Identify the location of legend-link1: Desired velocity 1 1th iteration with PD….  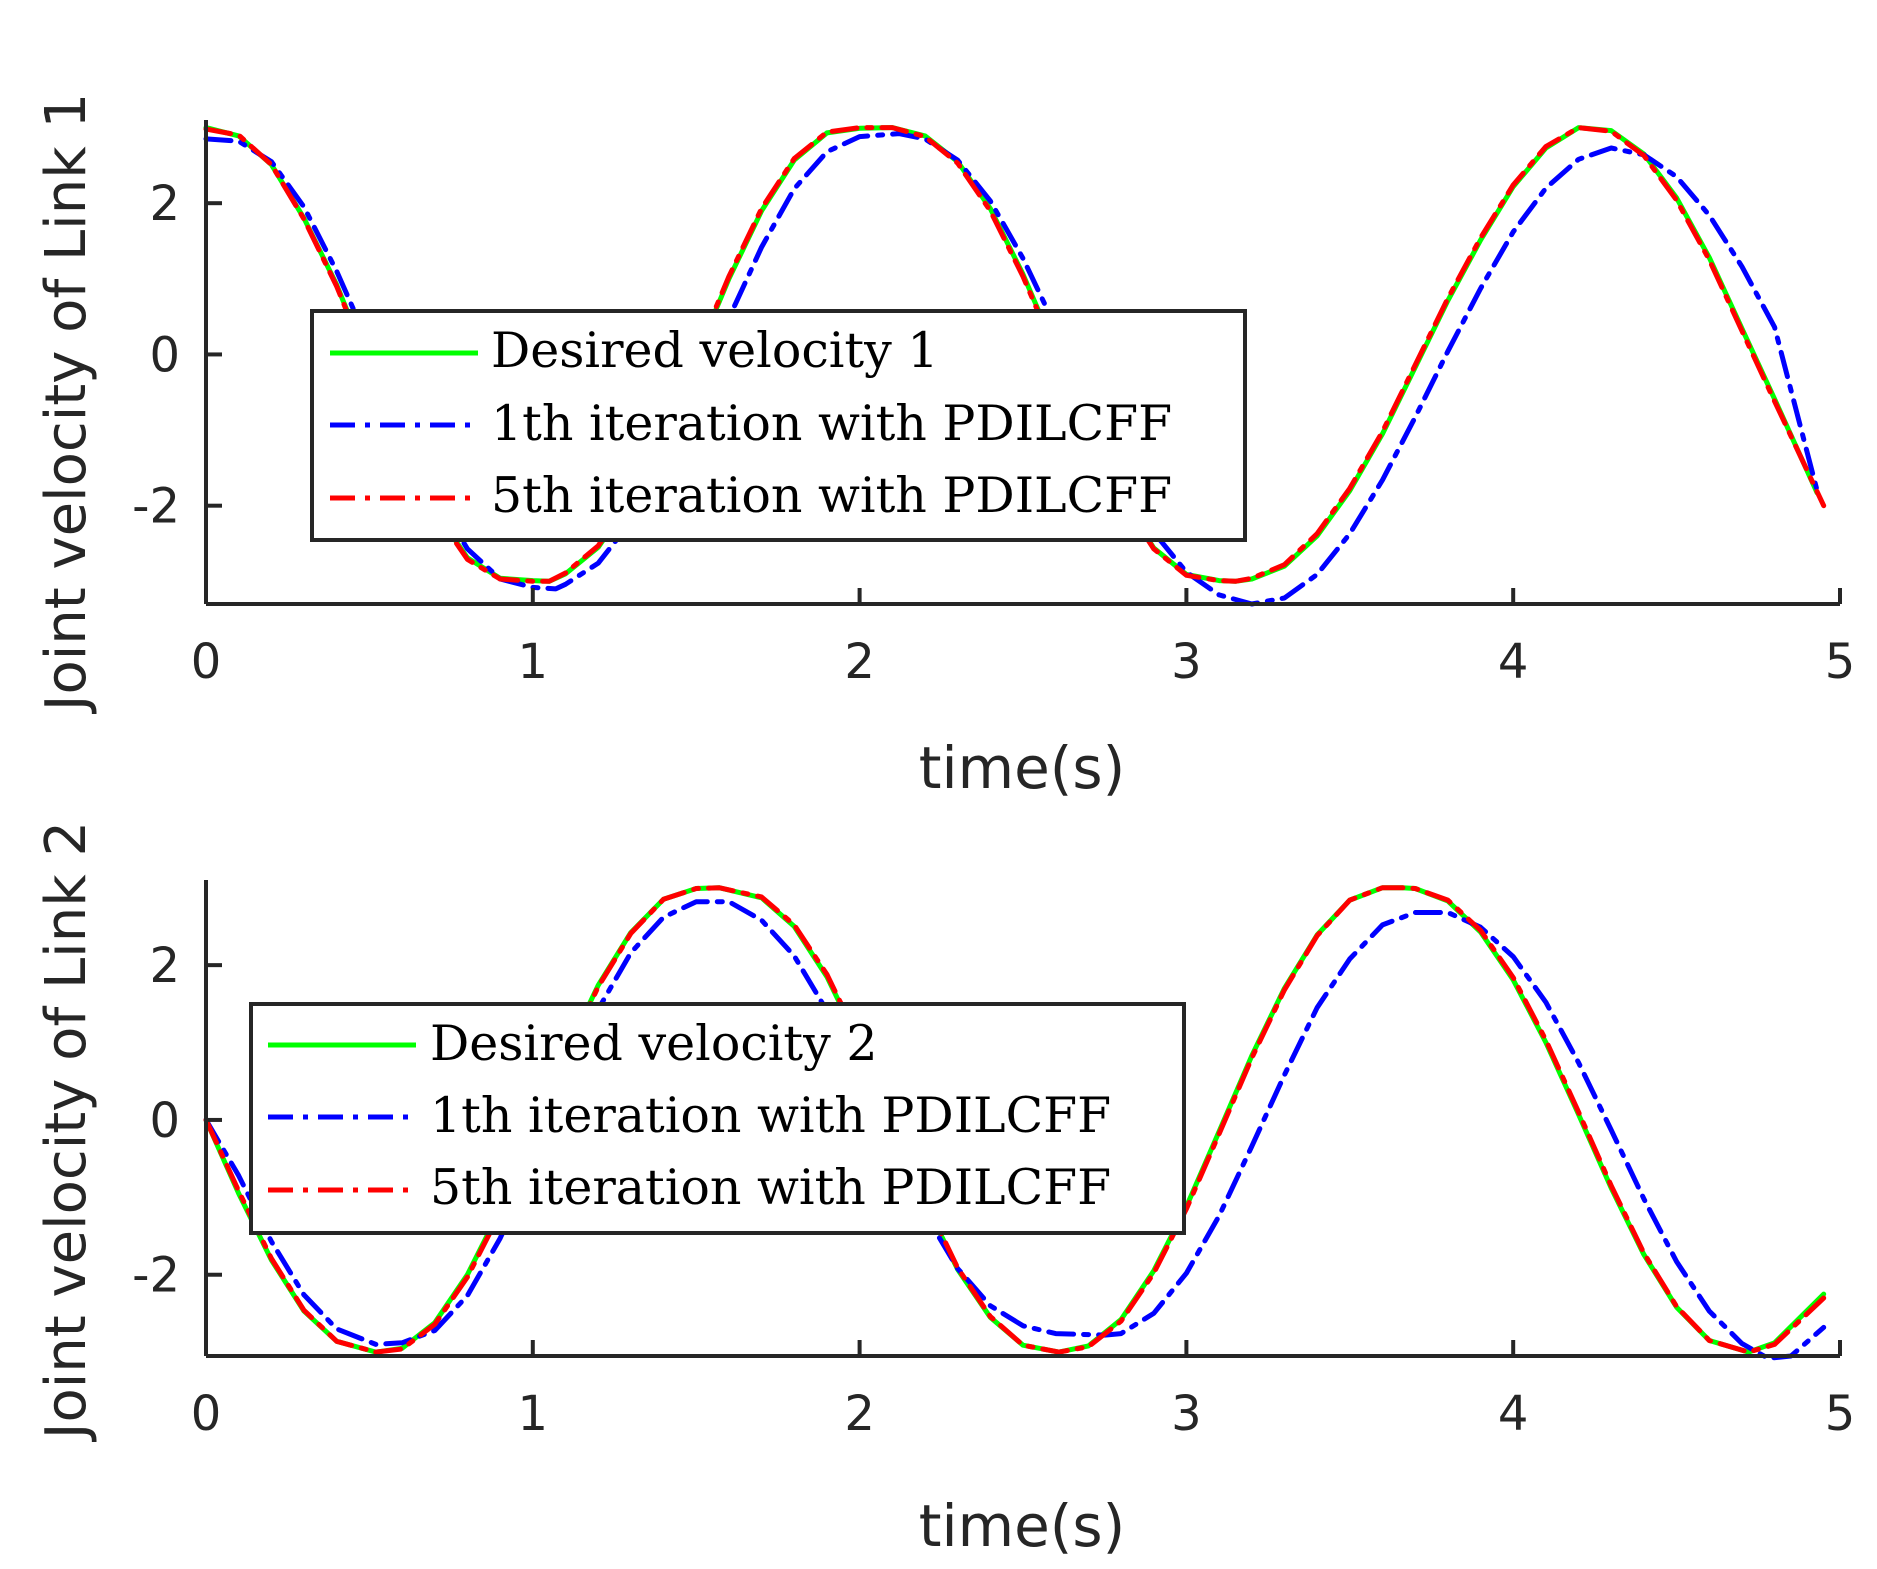
(778, 425).